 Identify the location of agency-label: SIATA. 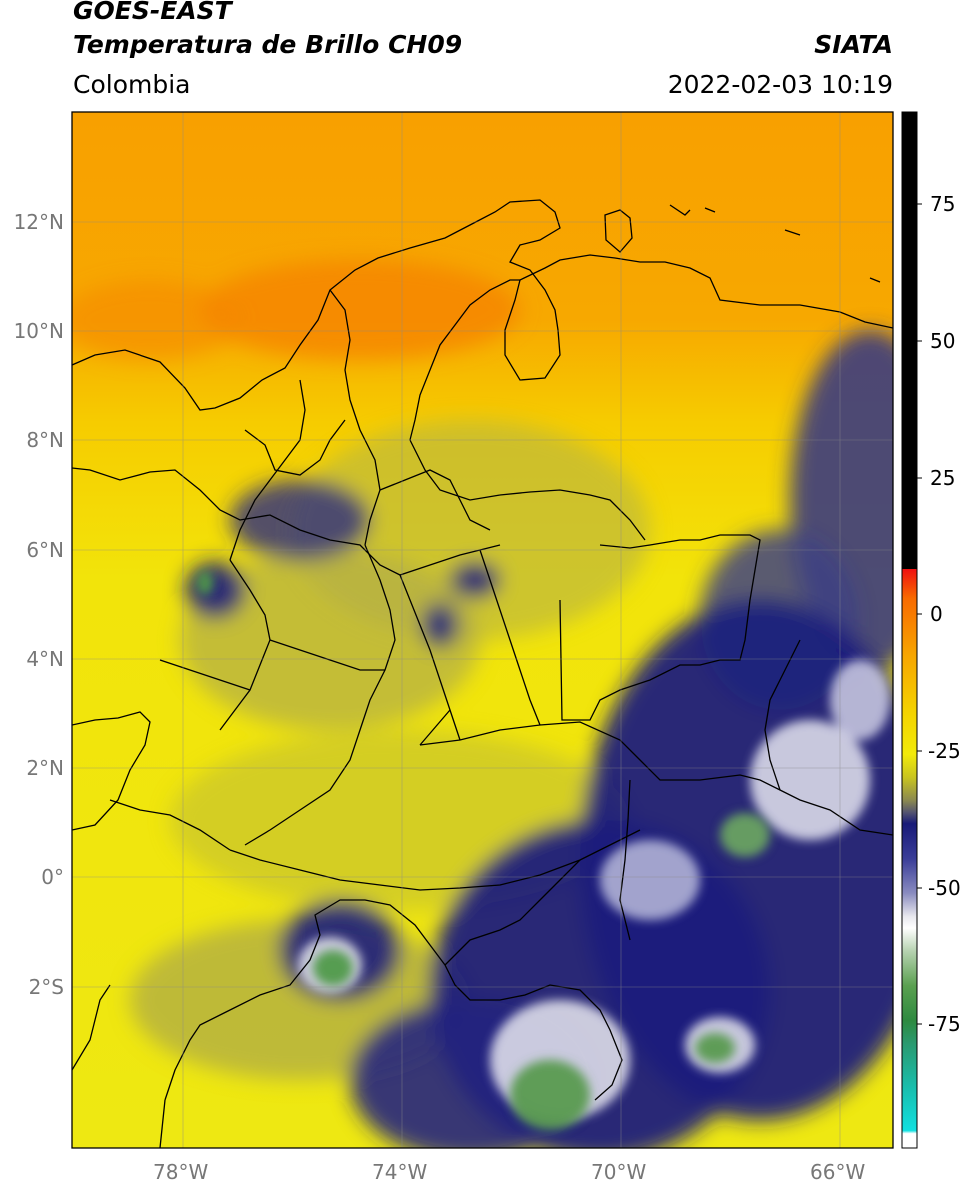
(853, 44).